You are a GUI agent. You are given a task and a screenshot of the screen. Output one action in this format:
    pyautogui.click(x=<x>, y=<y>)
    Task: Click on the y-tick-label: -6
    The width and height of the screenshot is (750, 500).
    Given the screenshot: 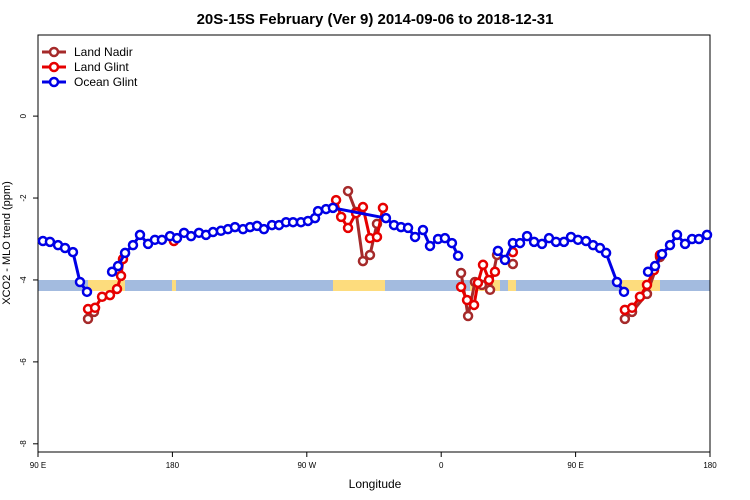 What is the action you would take?
    pyautogui.click(x=23, y=362)
    